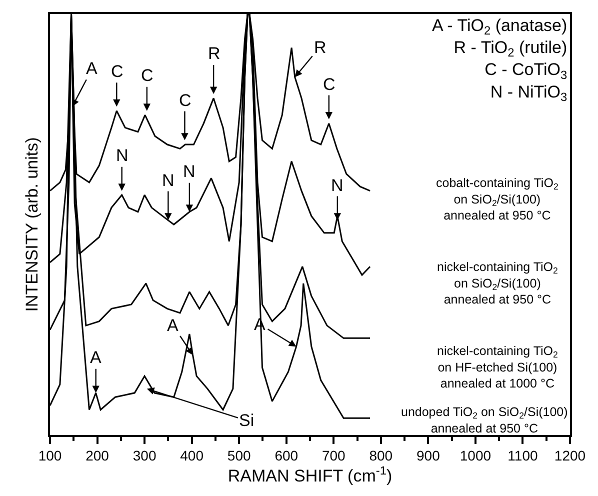  What do you see at coordinates (310, 475) in the screenshot?
I see `x-axis-title: RAMAN SHIFT (cm$^{-1}$)` at bounding box center [310, 475].